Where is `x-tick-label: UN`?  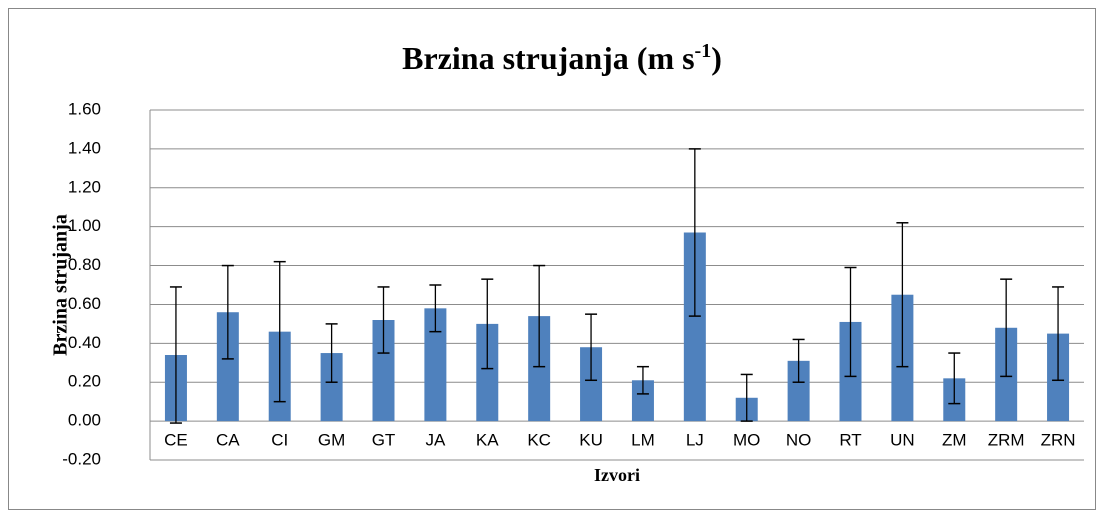 x-tick-label: UN is located at coordinates (902, 440).